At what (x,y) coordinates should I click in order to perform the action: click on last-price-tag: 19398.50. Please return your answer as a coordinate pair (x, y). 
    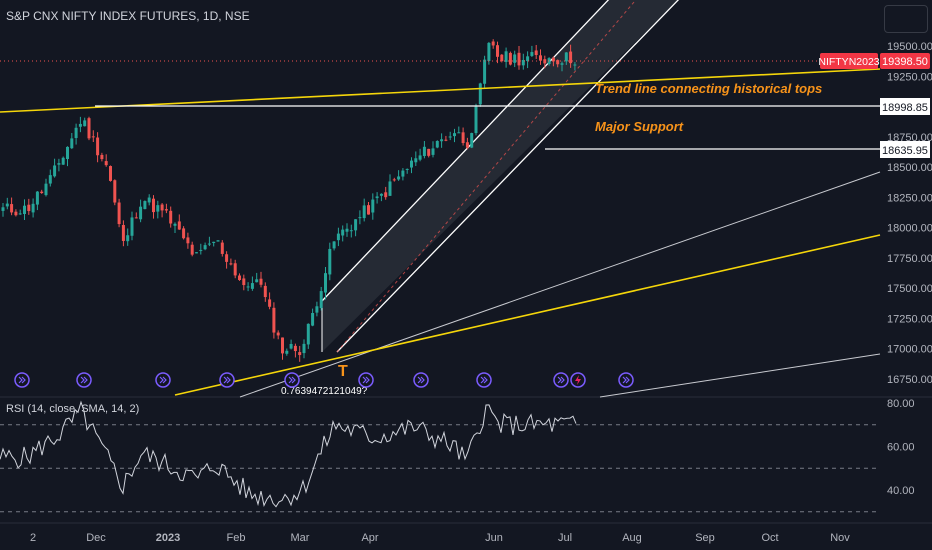
    Looking at the image, I should click on (905, 62).